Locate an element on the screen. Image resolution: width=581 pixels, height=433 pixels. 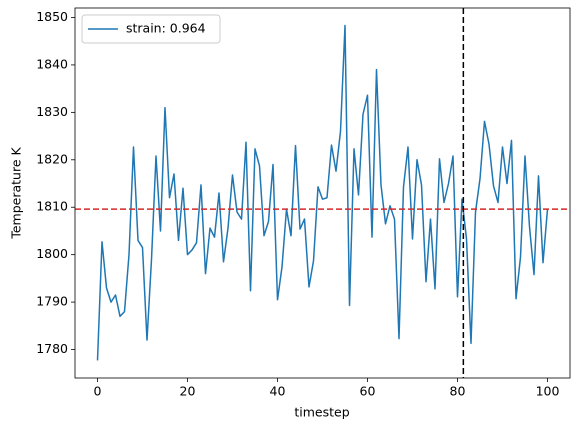
legend-label: strain: 0.964 is located at coordinates (166, 28).